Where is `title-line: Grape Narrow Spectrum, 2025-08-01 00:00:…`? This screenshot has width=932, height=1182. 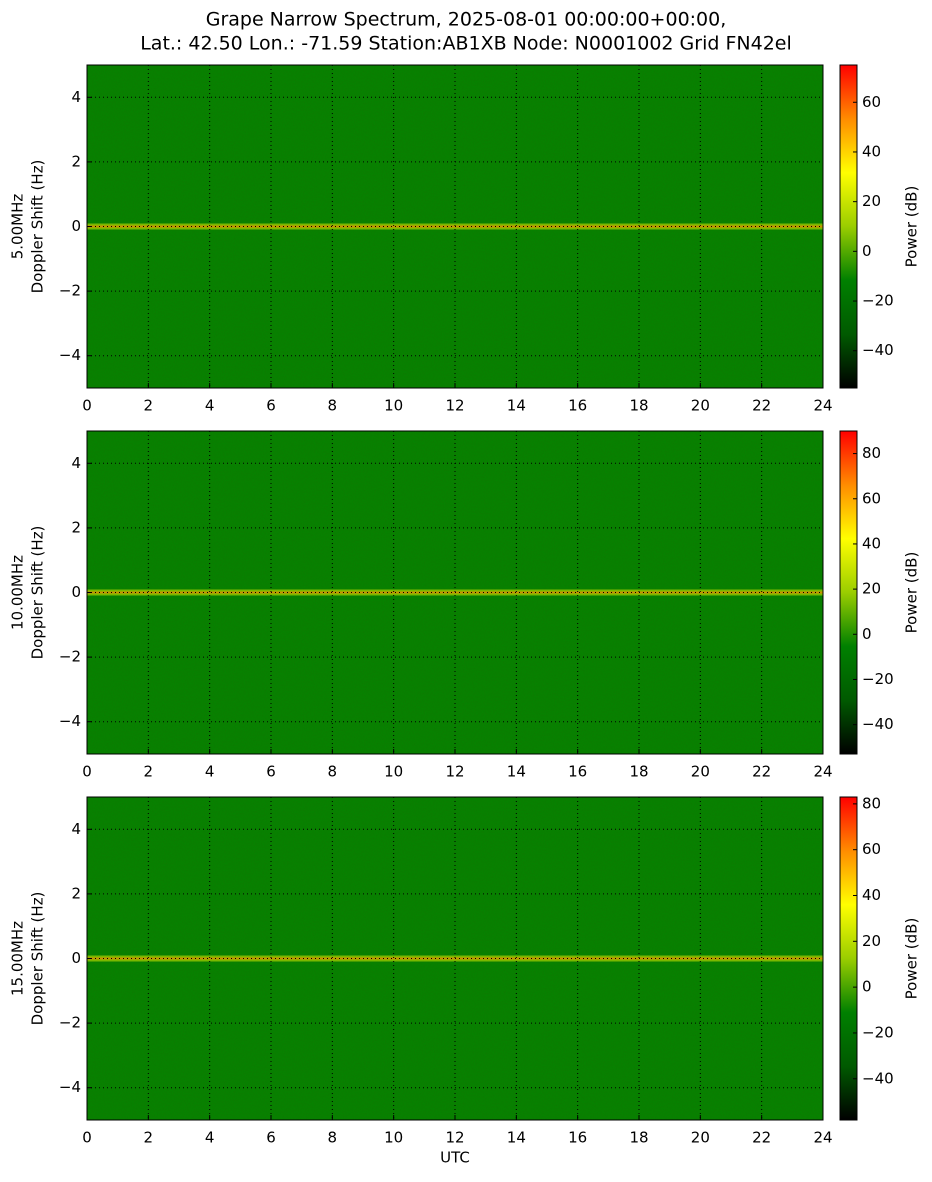
title-line: Grape Narrow Spectrum, 2025-08-01 00:00:… is located at coordinates (466, 20).